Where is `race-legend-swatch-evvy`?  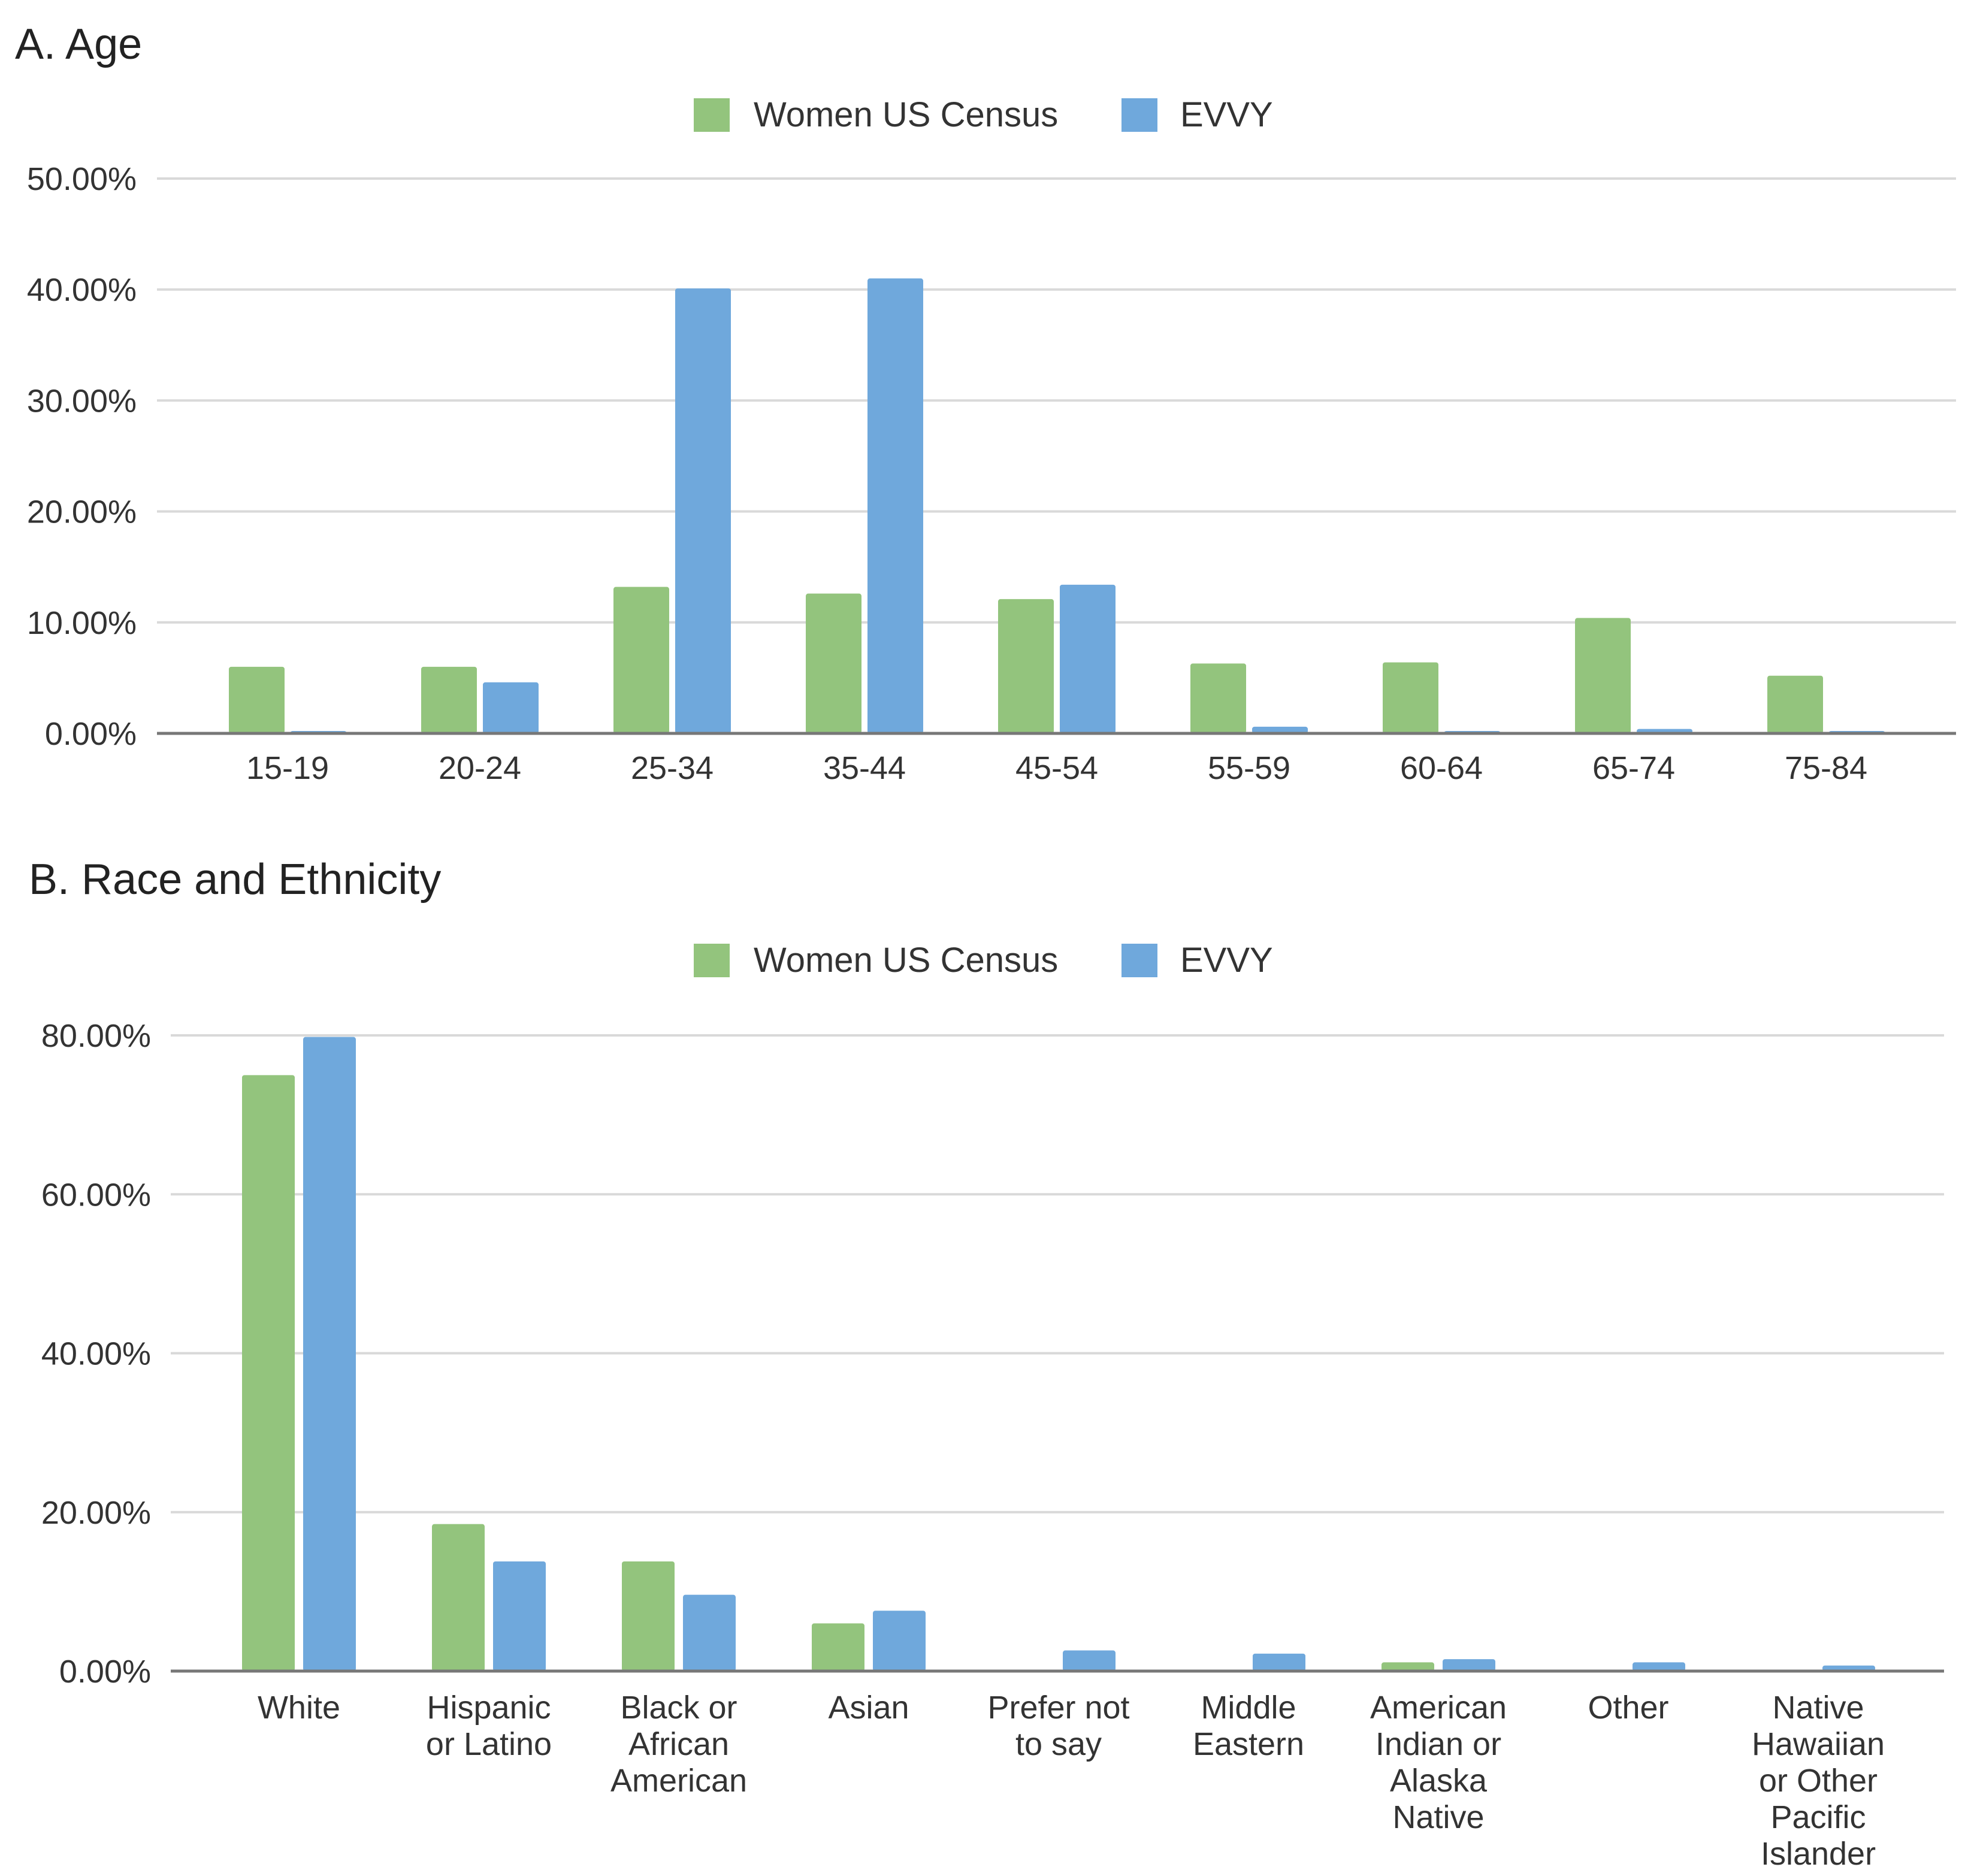
race-legend-swatch-evvy is located at coordinates (1139, 960).